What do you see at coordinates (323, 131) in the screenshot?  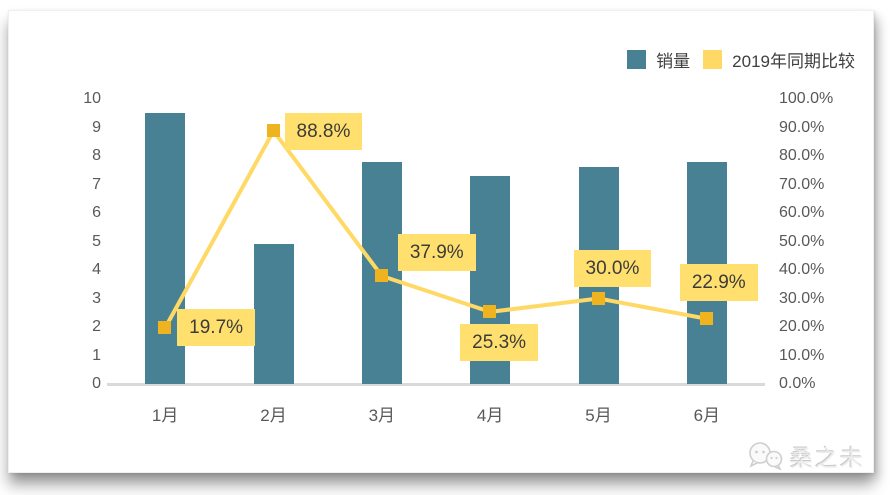 I see `data-label: 88.8%` at bounding box center [323, 131].